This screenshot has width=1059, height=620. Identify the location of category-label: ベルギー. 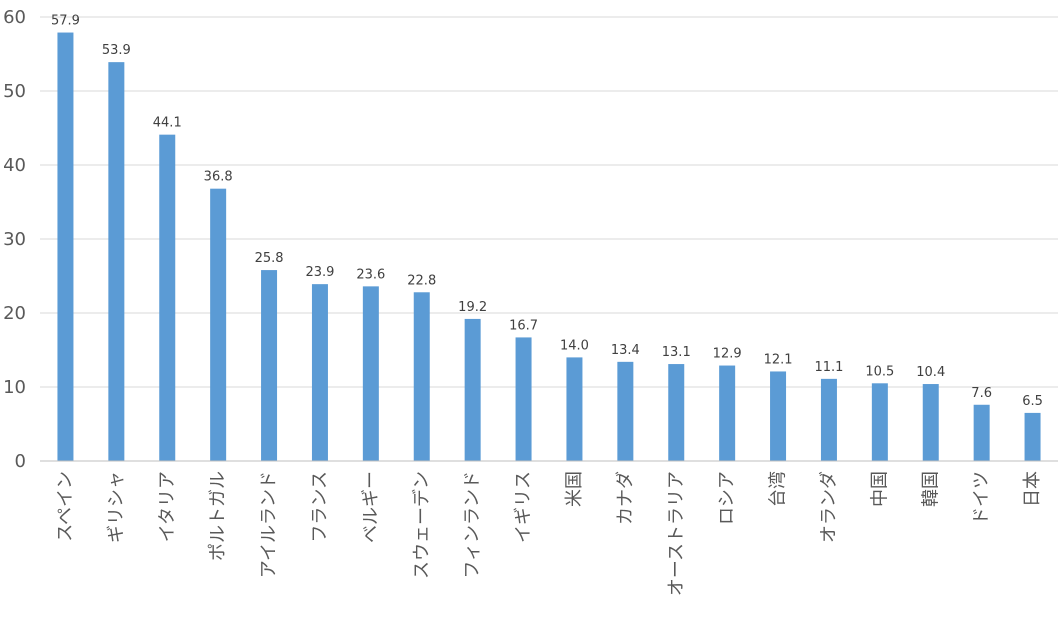
(370, 507).